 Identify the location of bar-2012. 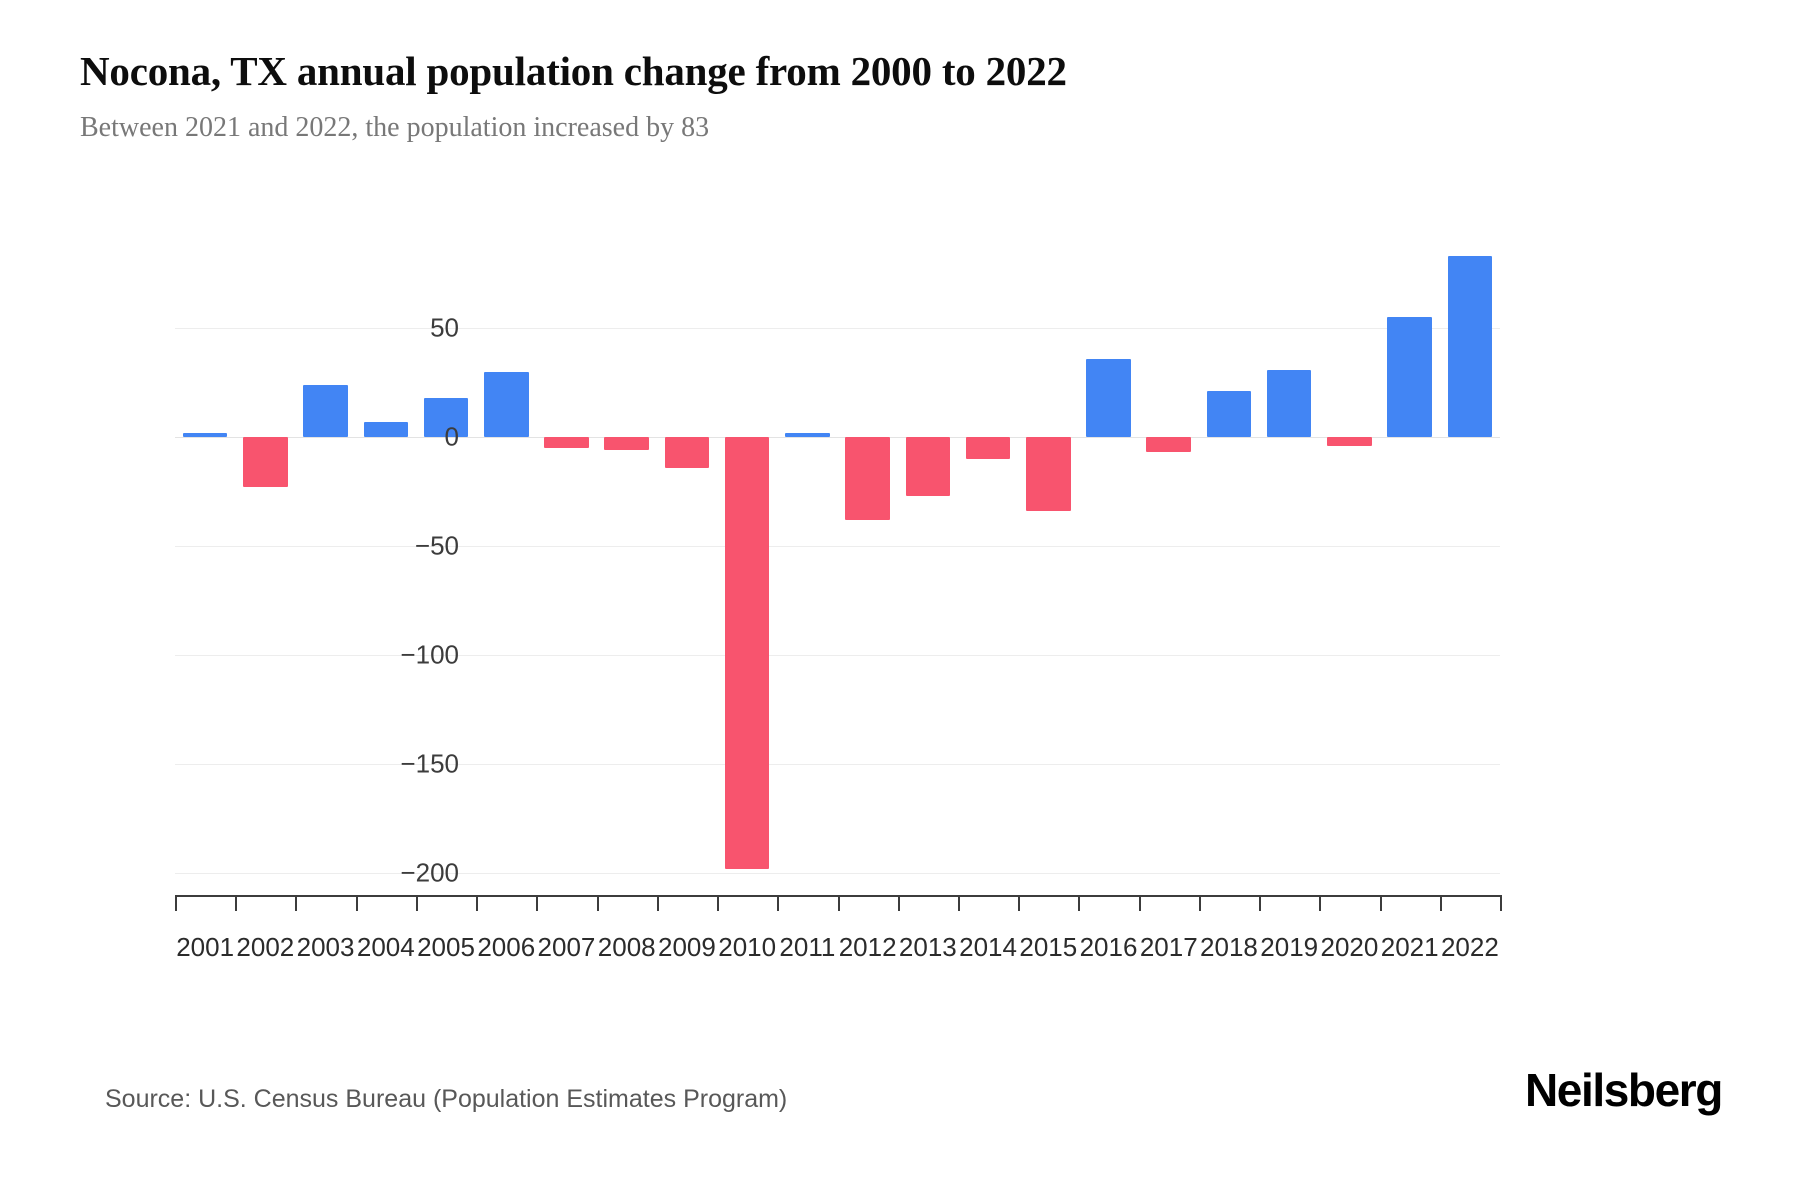
(867, 478).